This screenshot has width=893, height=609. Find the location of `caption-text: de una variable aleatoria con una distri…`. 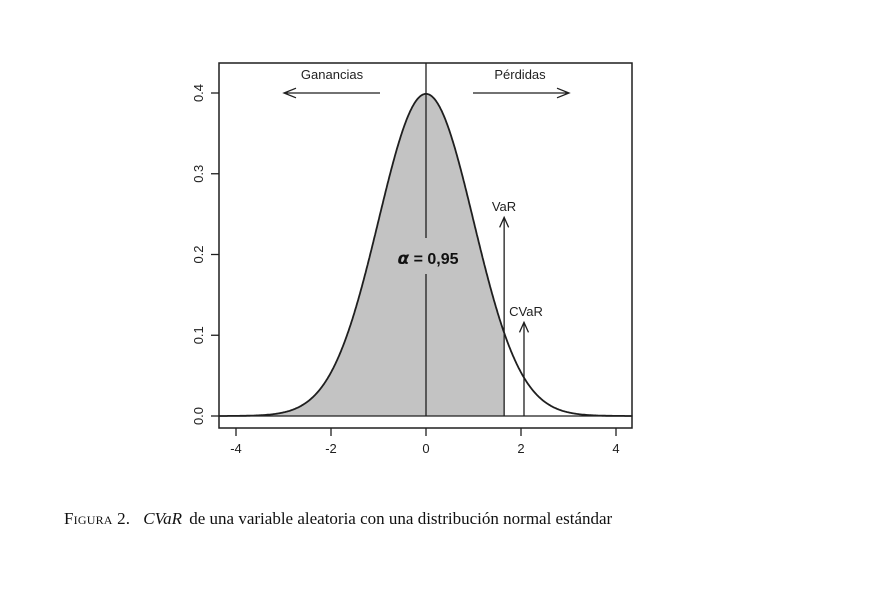

caption-text: de una variable aleatoria con una distri… is located at coordinates (401, 518).